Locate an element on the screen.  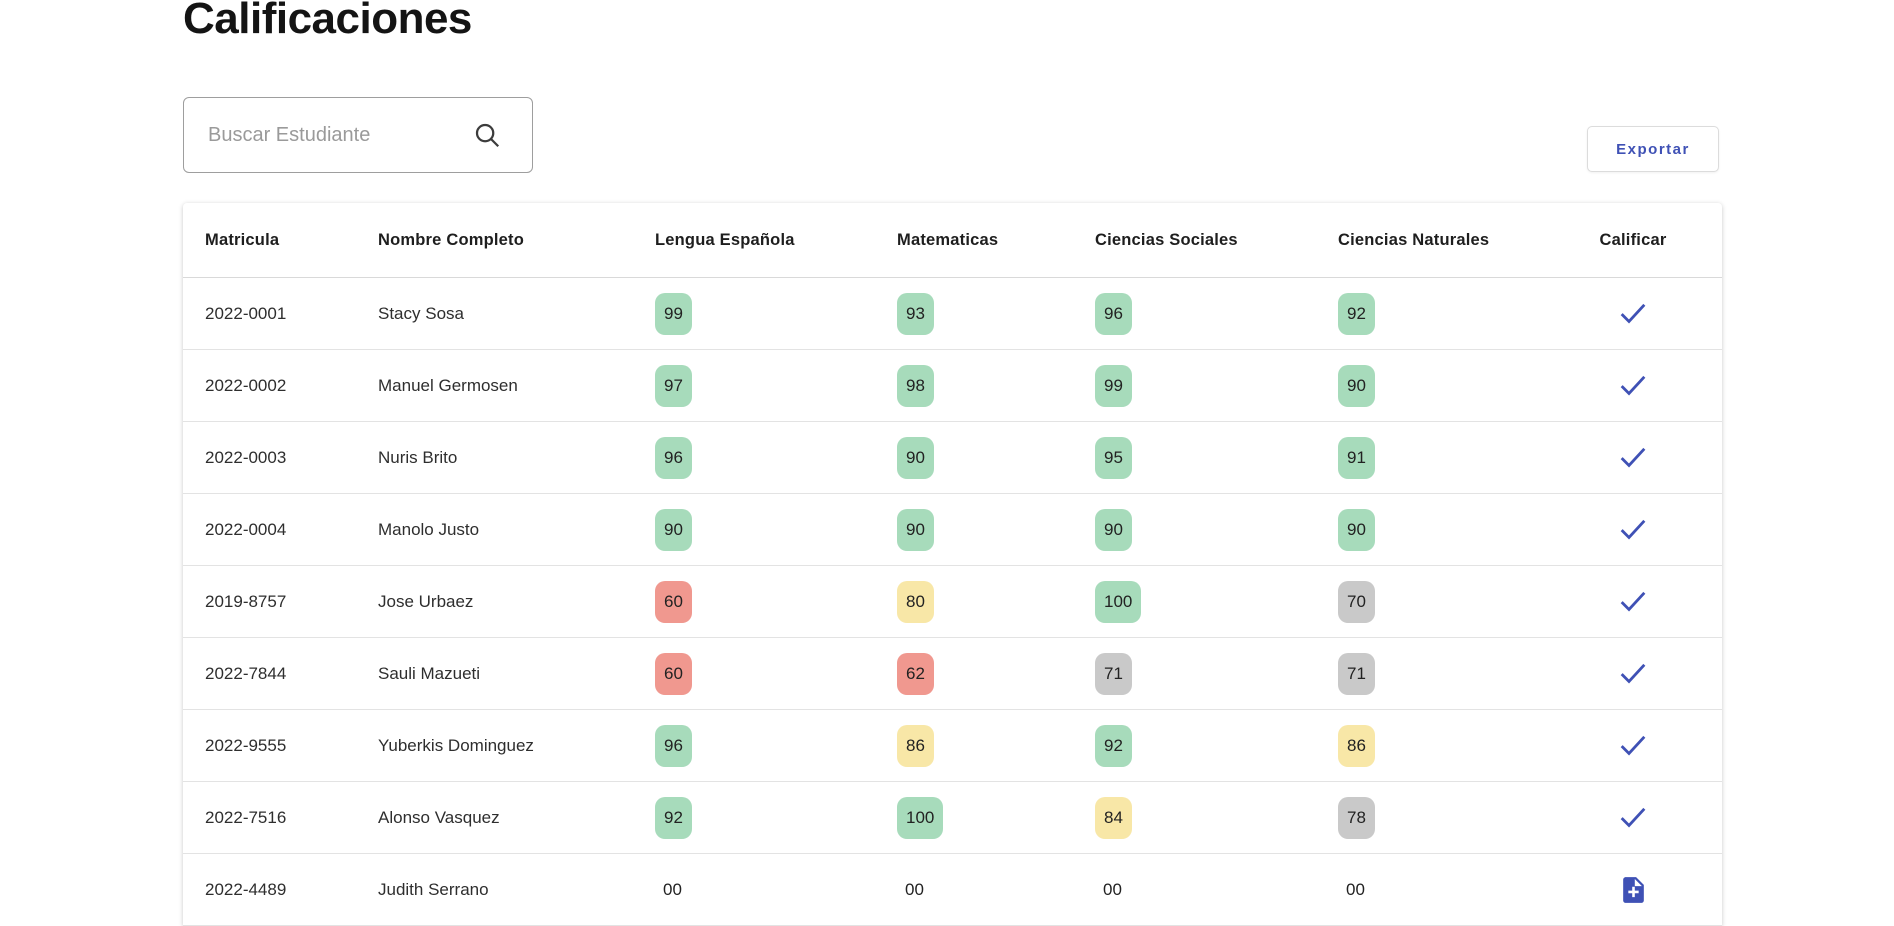
note-add-icon is located at coordinates (1633, 890).